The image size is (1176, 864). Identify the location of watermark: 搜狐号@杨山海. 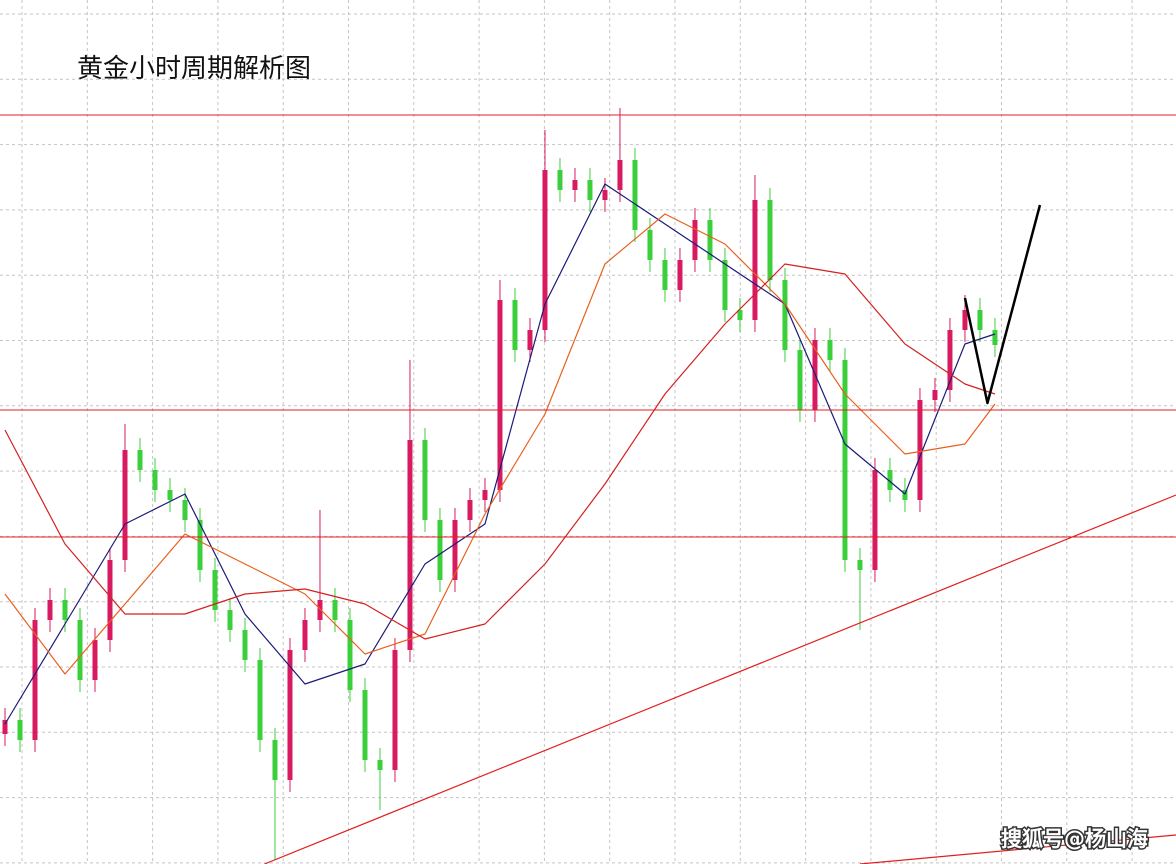
(1074, 839).